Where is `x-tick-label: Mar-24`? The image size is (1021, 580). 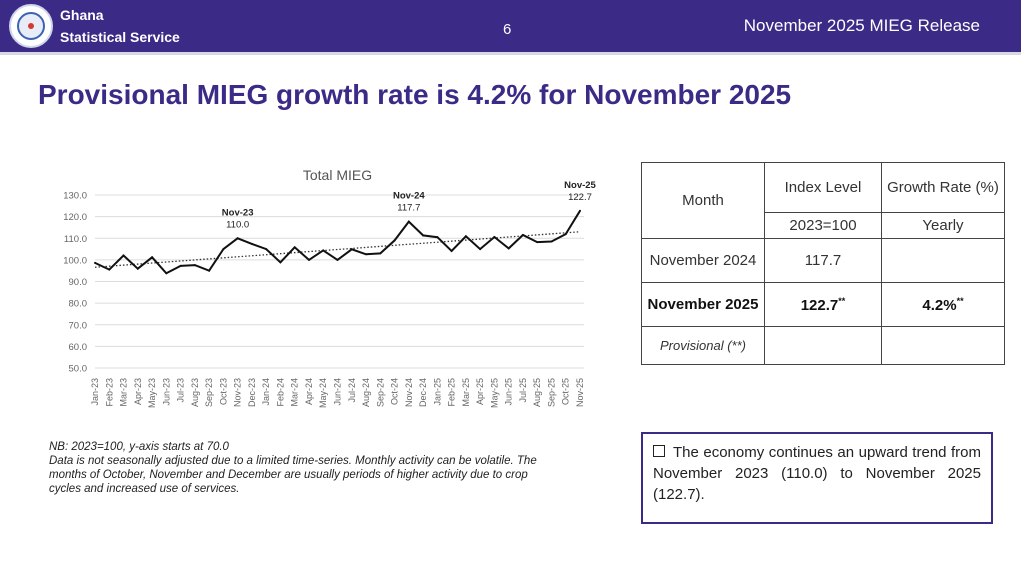
x-tick-label: Mar-24 is located at coordinates (295, 392).